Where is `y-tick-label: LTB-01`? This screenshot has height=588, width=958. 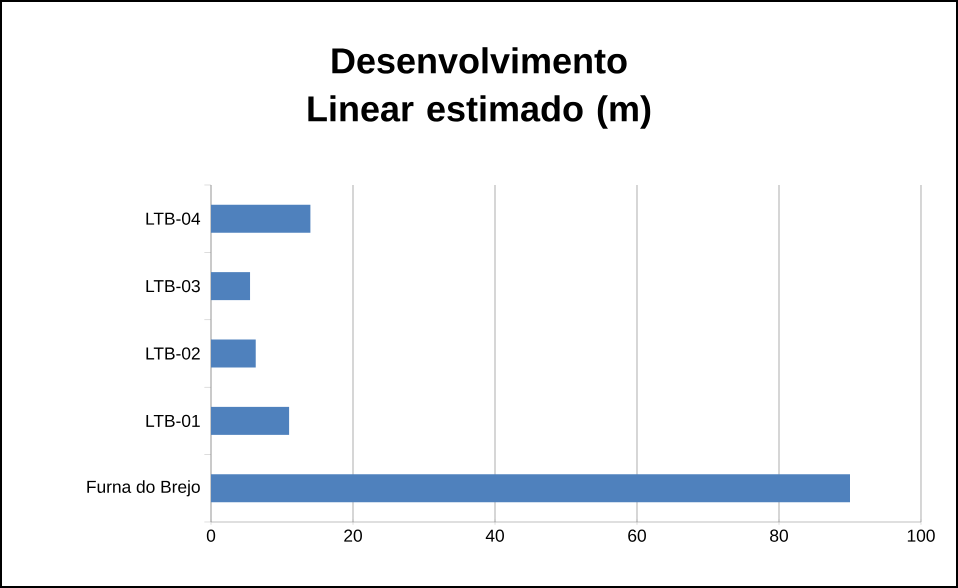 y-tick-label: LTB-01 is located at coordinates (173, 421).